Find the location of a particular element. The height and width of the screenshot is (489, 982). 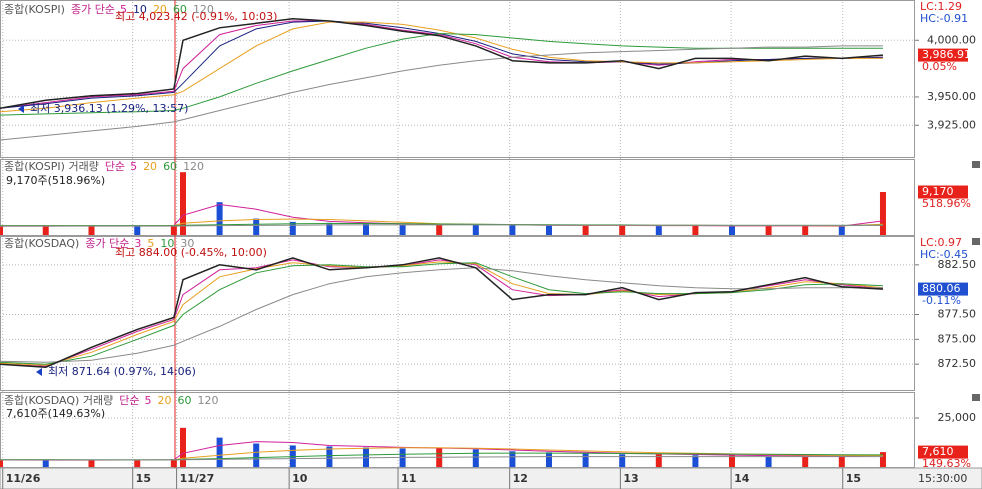

x-tick-label: 13 is located at coordinates (630, 478).